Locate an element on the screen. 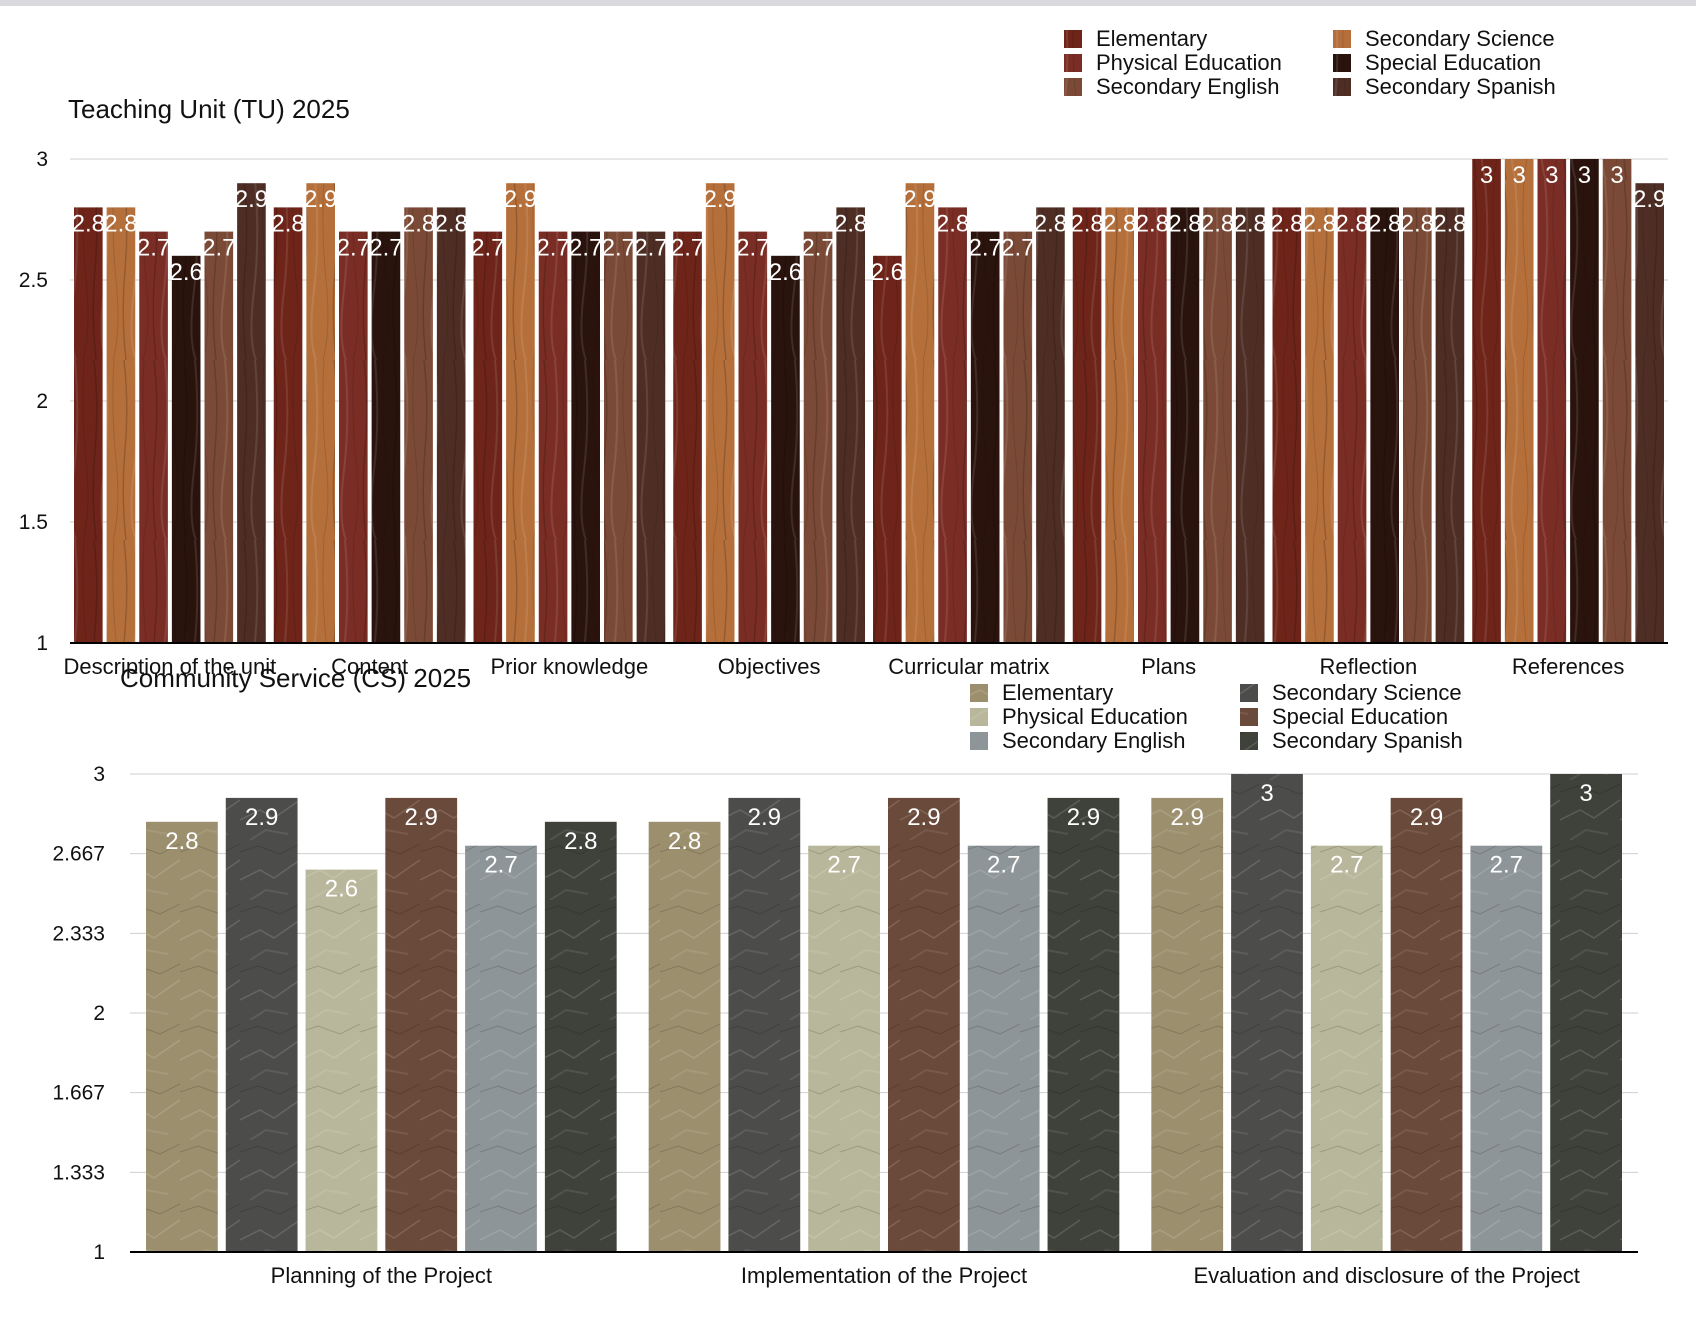 This screenshot has width=1696, height=1342. cs-y-tick-label: 2 is located at coordinates (99, 1013).